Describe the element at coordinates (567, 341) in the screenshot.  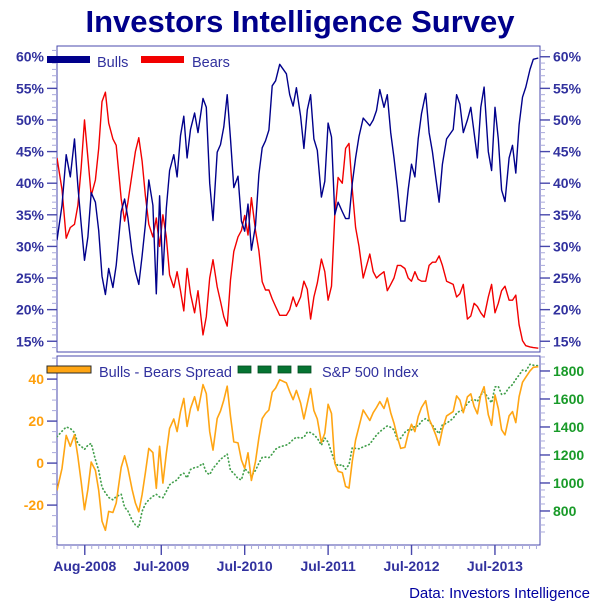
I see `y-axis-tick-label-right: 15%` at that location.